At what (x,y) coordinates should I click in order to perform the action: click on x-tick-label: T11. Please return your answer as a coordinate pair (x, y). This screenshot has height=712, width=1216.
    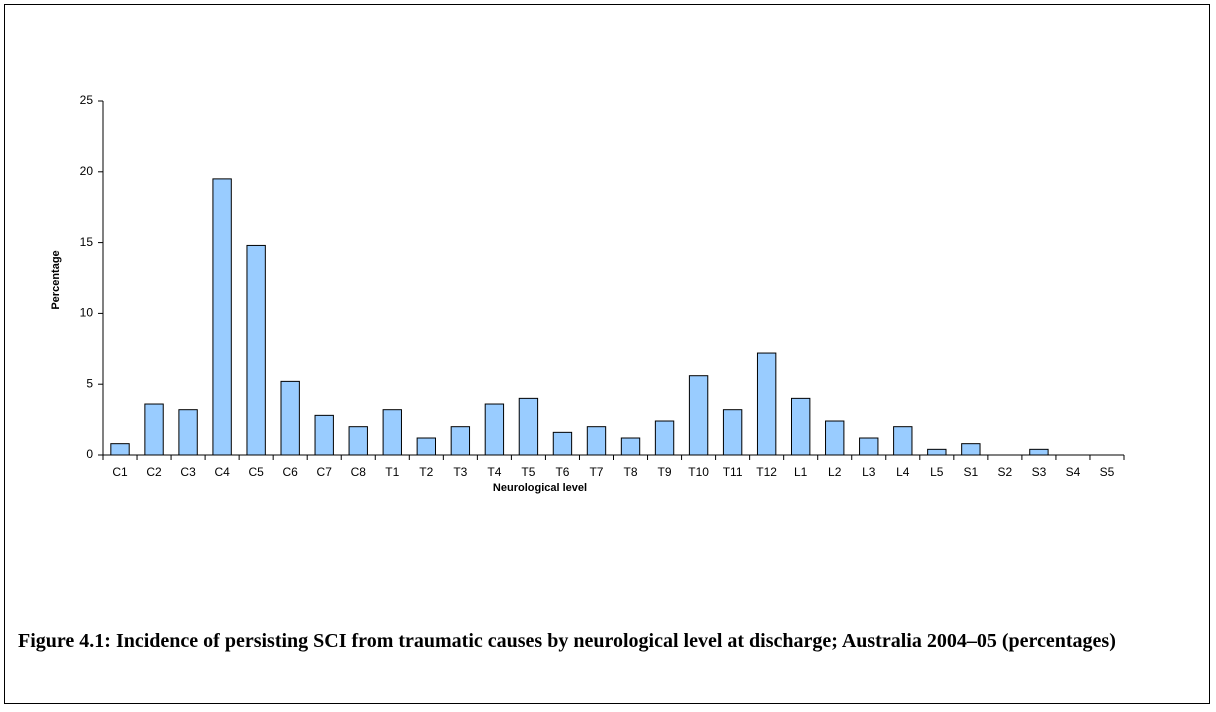
    Looking at the image, I should click on (733, 472).